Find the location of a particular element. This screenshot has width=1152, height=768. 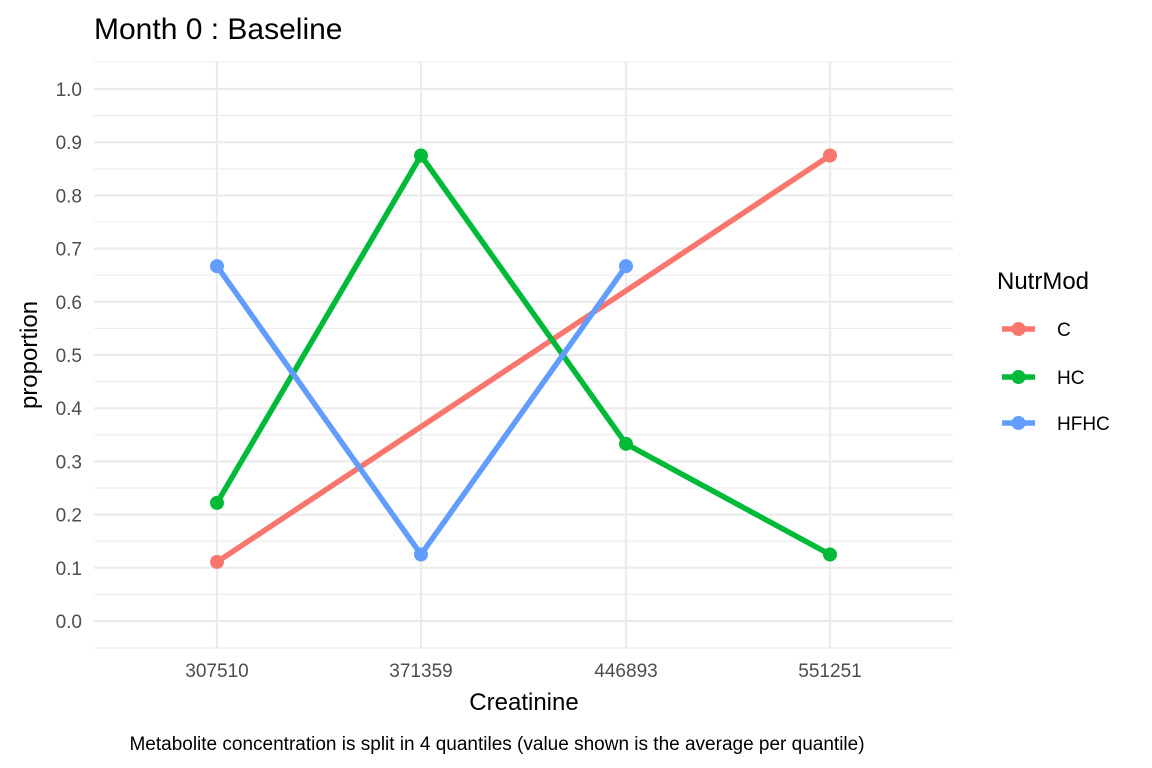

y-tick-labels: 0.0 0.1 0.2 0.3 0.4 0.5 0.6 0.7 0.8 0.9 1.0 is located at coordinates (69, 356).